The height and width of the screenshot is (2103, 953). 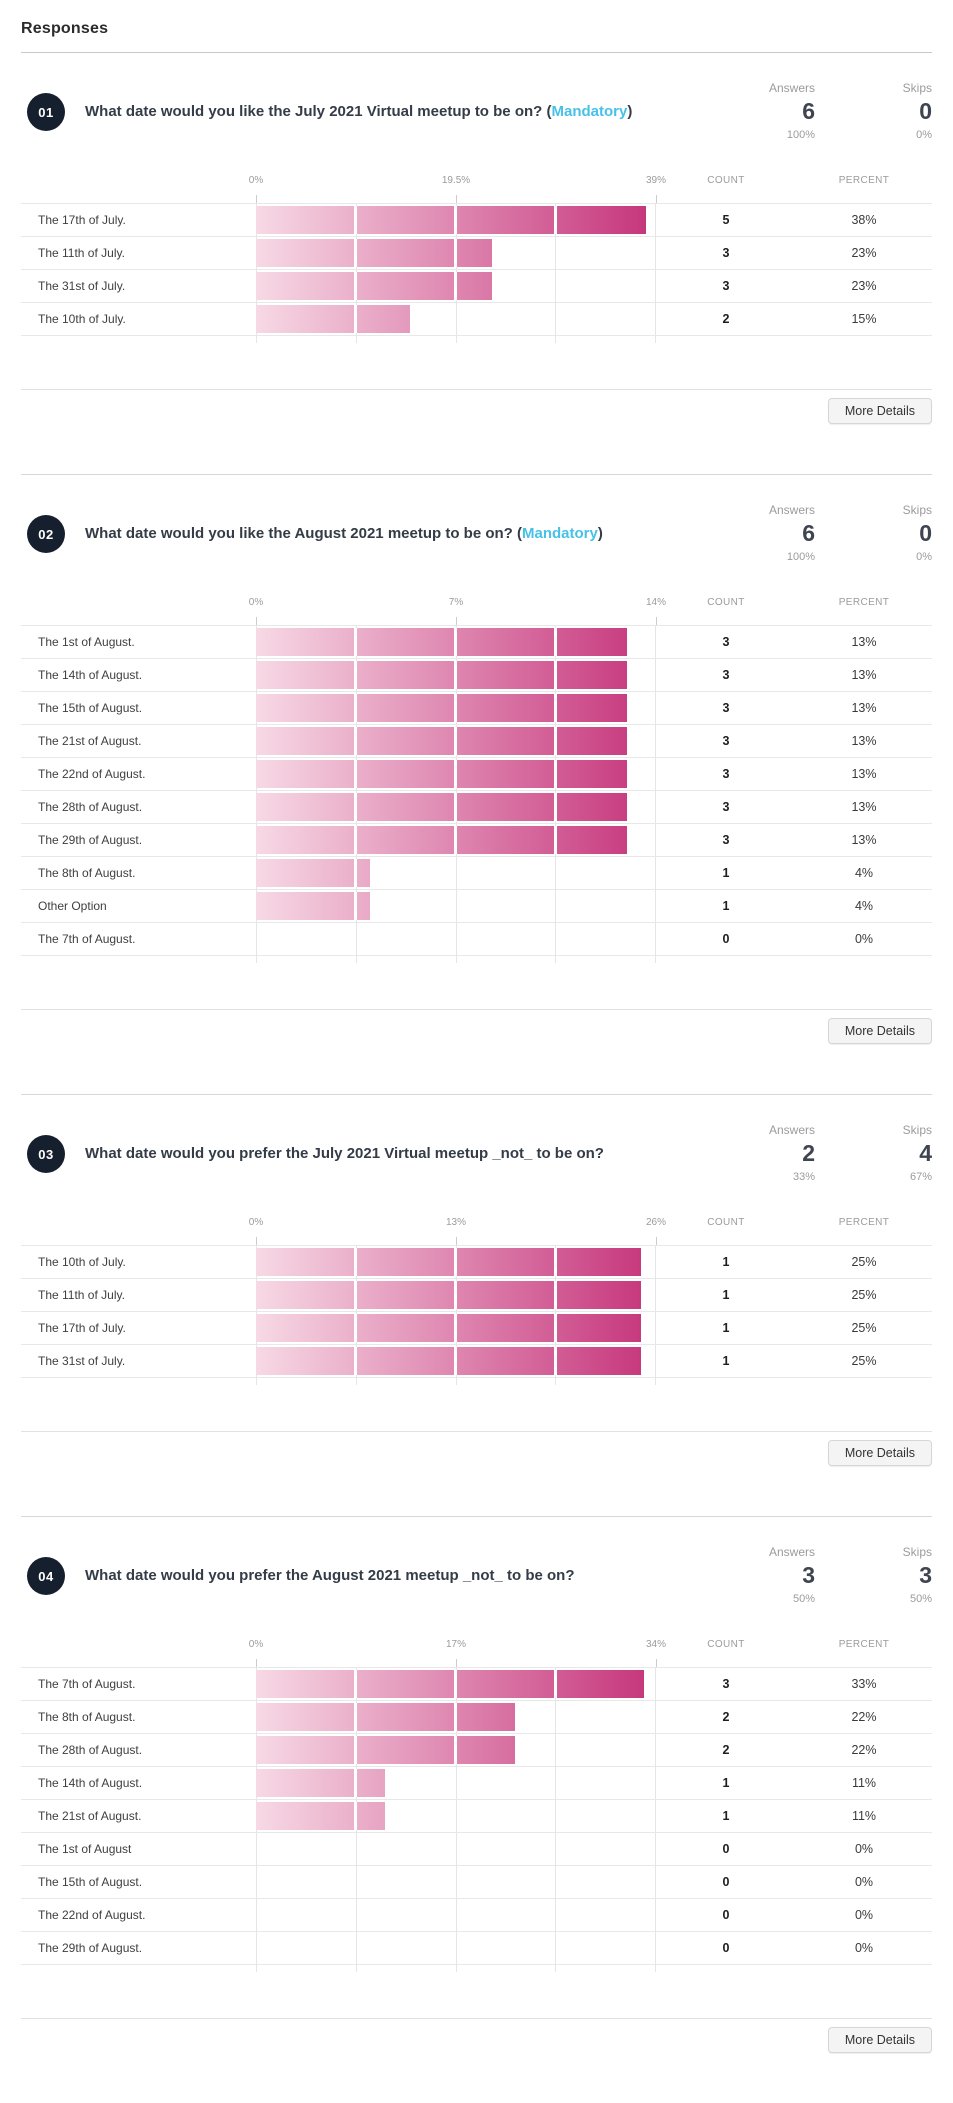 What do you see at coordinates (456, 180) in the screenshot?
I see `axis-label-mid: 19.5%` at bounding box center [456, 180].